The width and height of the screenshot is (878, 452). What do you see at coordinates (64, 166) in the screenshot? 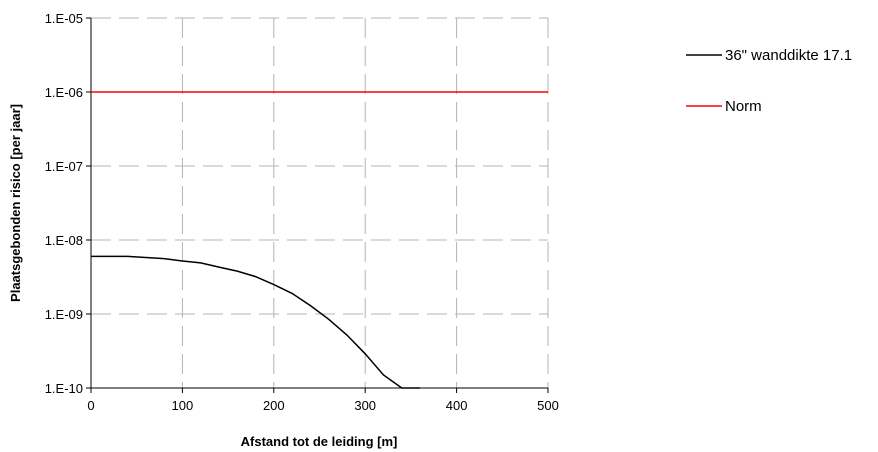
I see `y-tick-label: 1.E-07` at bounding box center [64, 166].